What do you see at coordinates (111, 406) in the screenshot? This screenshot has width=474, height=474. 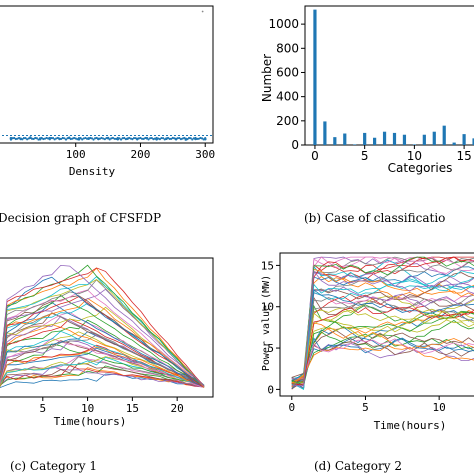 I see `category-1-x-ticks: 5 10 15 20` at bounding box center [111, 406].